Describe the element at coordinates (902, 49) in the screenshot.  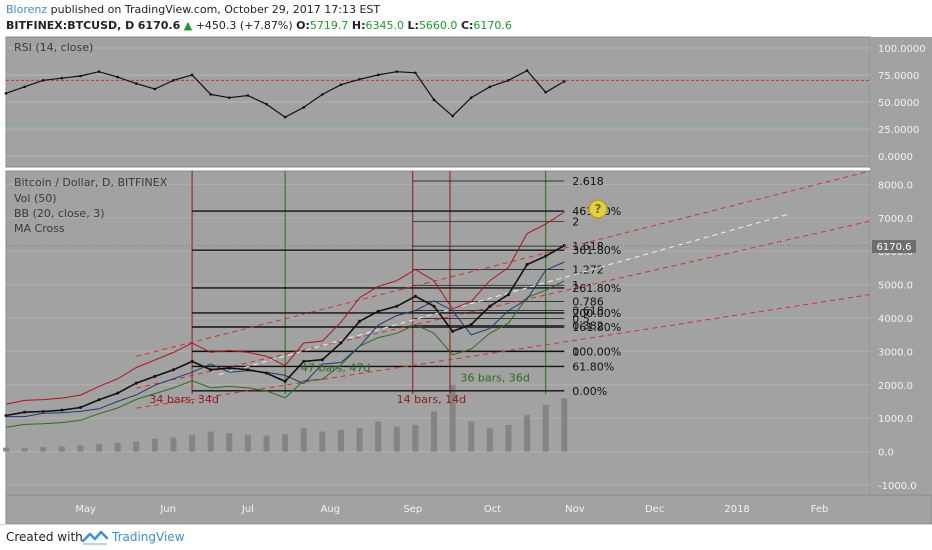
I see `rsi-axis-tick-label: 100.0000` at that location.